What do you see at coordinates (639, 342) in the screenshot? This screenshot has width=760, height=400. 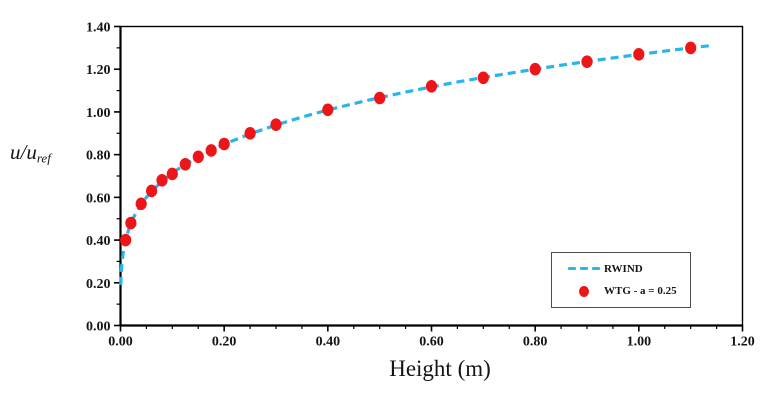 I see `x-tick-label: 1.00` at bounding box center [639, 342].